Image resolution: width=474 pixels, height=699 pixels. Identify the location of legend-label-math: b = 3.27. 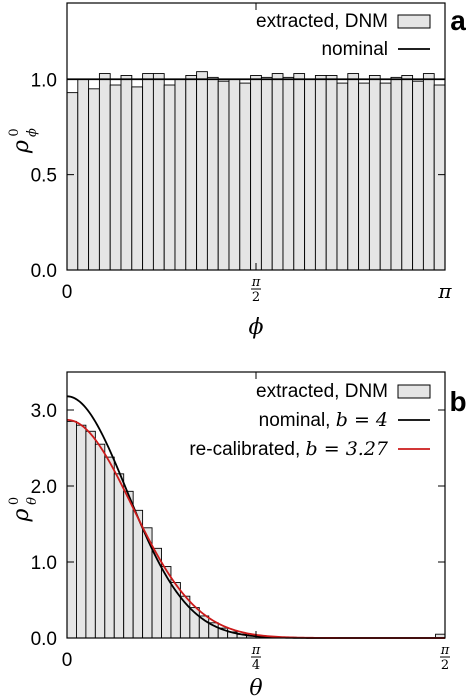
(347, 449).